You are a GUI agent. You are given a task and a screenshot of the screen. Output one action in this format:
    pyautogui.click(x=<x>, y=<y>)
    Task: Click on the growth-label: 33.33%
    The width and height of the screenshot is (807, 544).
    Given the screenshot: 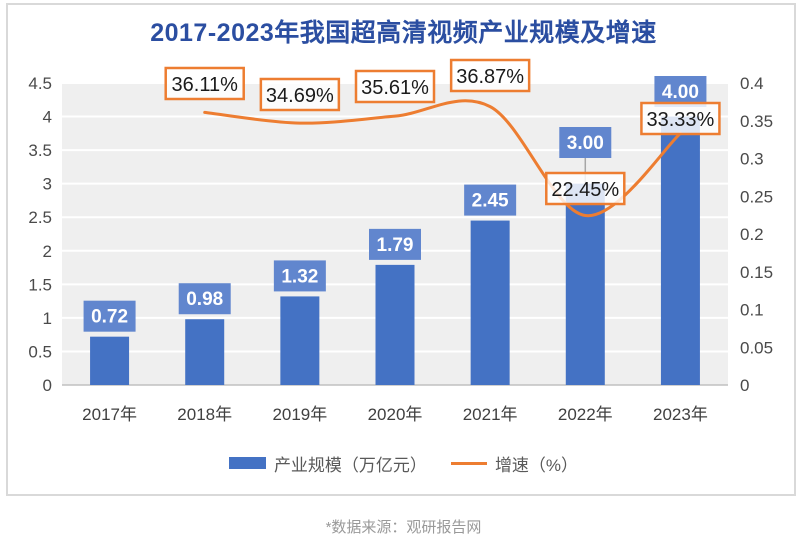 What is the action you would take?
    pyautogui.click(x=681, y=120)
    